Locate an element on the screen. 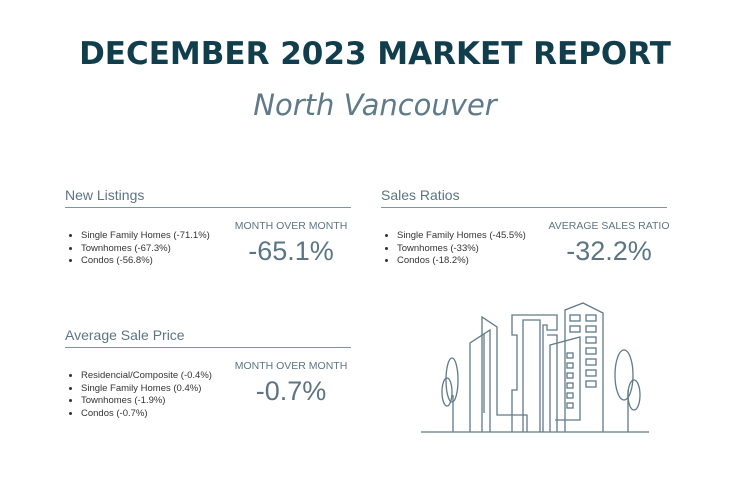  list-item: Condos (-18.2%) is located at coordinates (461, 261).